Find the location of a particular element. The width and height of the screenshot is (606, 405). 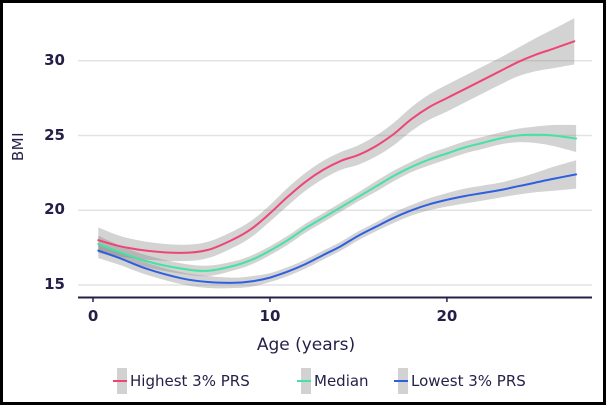

y-tick-label-20: 20 is located at coordinates (54, 209).